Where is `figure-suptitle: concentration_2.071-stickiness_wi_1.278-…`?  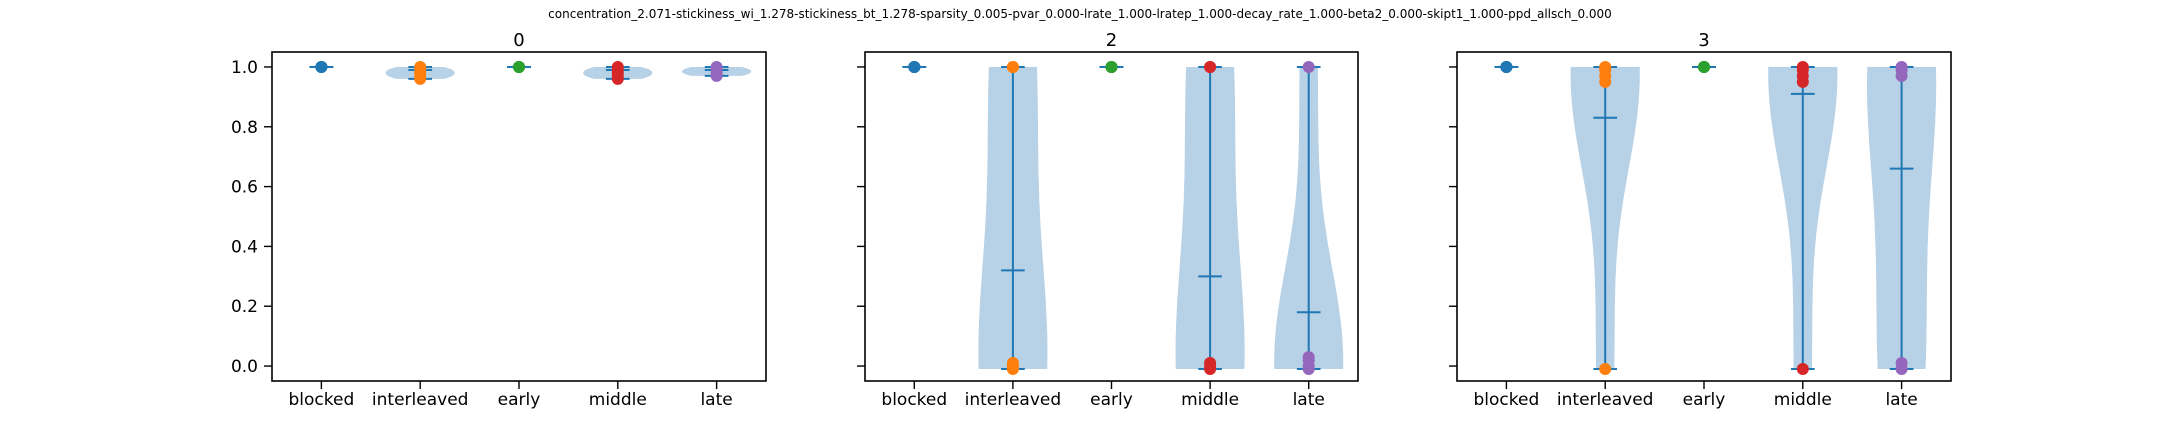
figure-suptitle: concentration_2.071-stickiness_wi_1.278-… is located at coordinates (1080, 14).